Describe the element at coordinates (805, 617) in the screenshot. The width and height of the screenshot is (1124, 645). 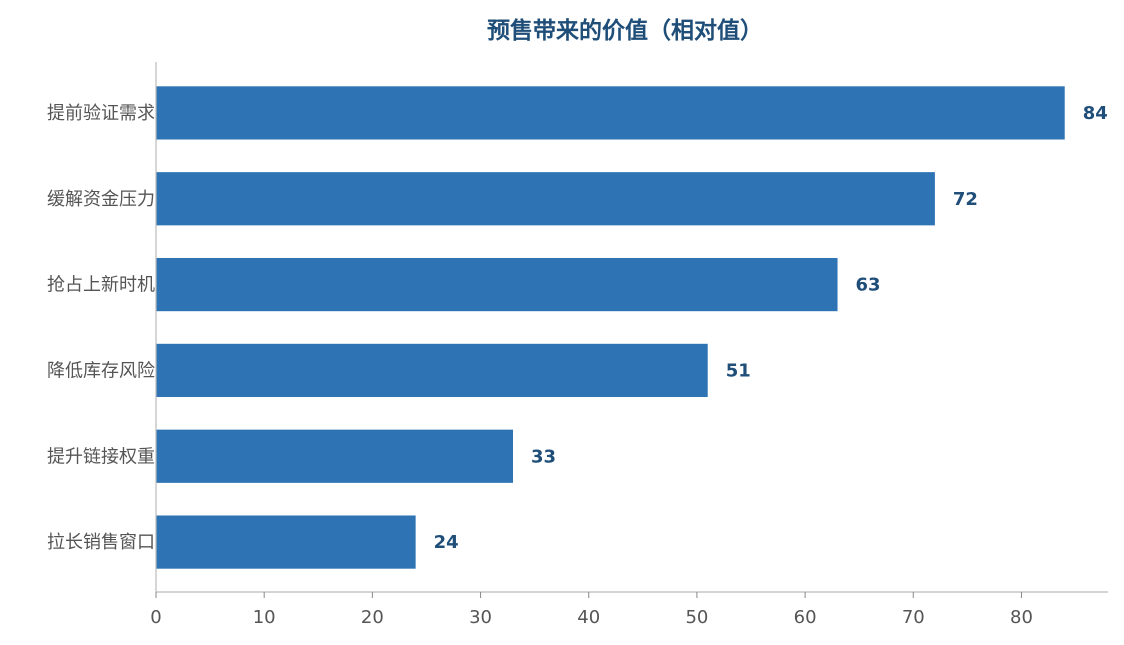
I see `x-tick-label: 60` at that location.